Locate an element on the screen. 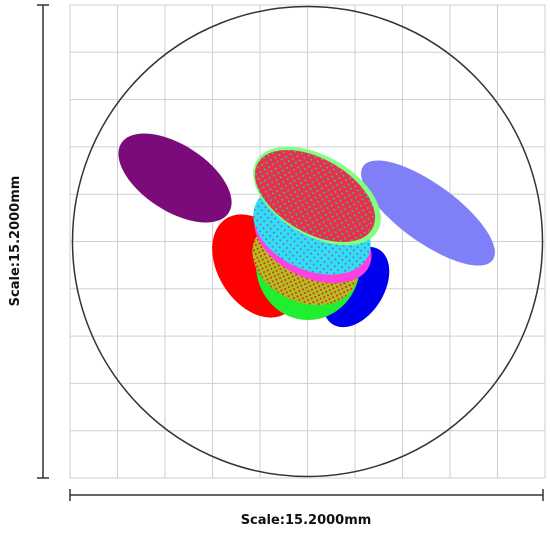 The width and height of the screenshot is (550, 535). y-scale-bar is located at coordinates (43, 241).